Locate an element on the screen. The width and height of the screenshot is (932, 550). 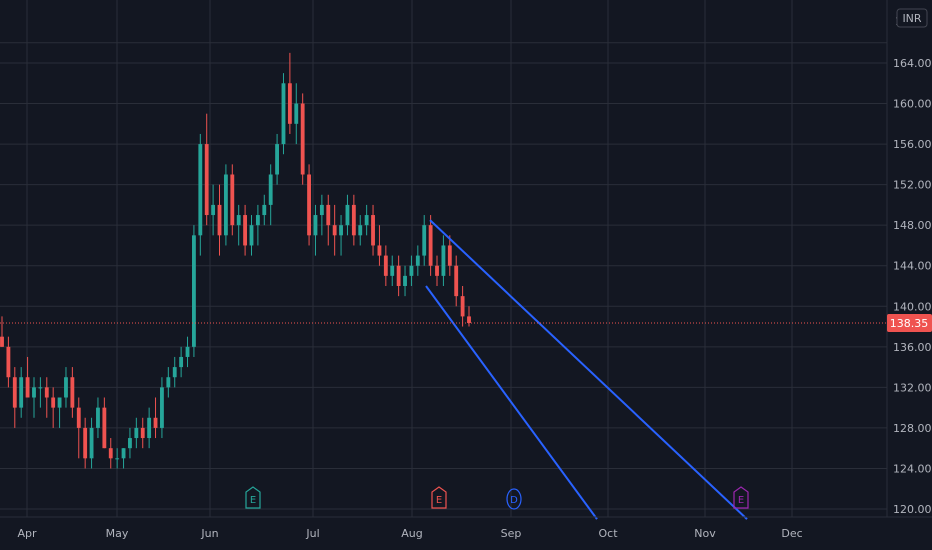
x-tick-label: Jul is located at coordinates (312, 533).